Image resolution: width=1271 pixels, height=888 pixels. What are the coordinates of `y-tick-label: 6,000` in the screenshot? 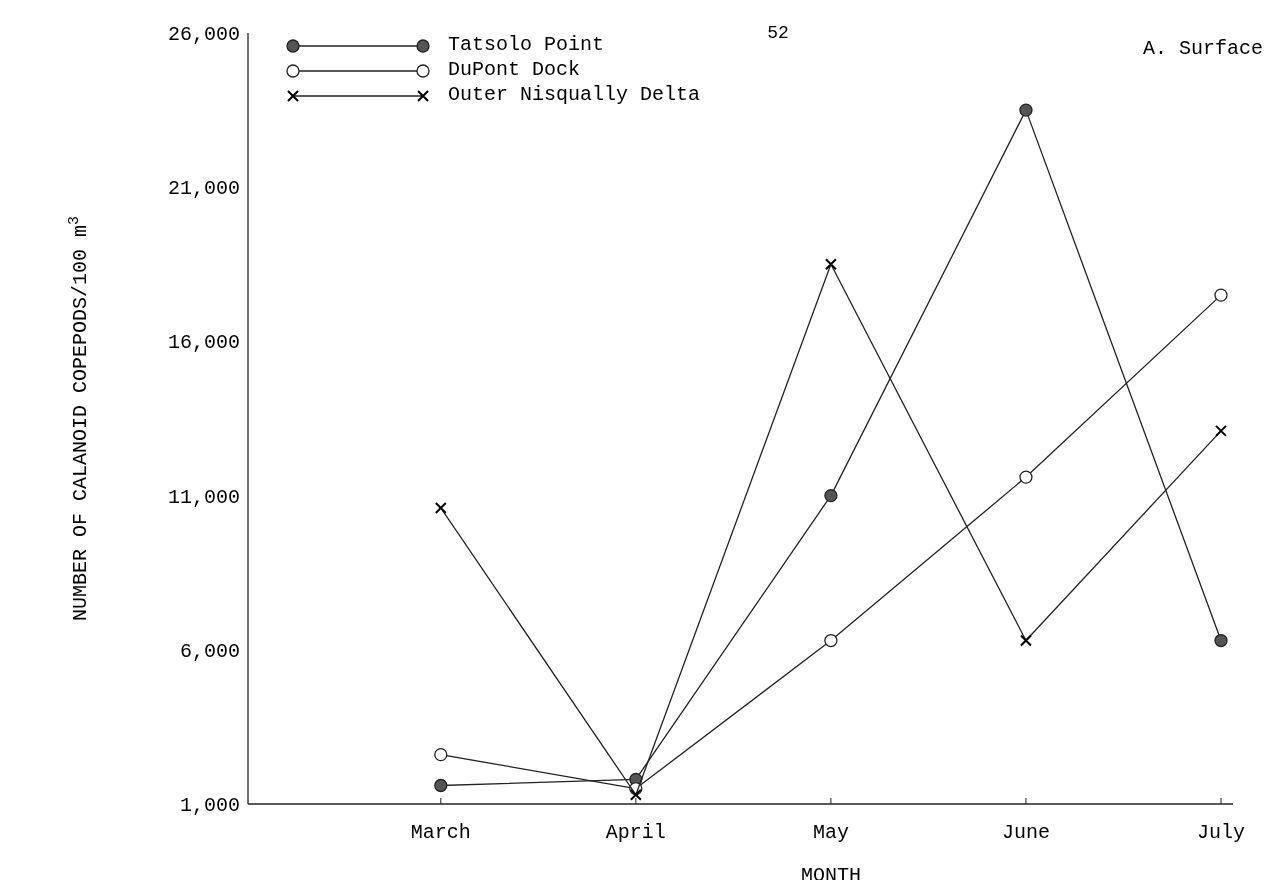 It's located at (209, 651).